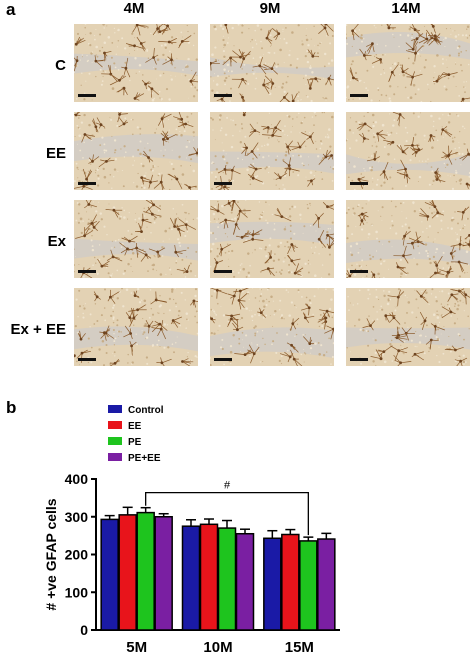 The width and height of the screenshot is (474, 662). Describe the element at coordinates (109, 574) in the screenshot. I see `bar-control-5m` at that location.